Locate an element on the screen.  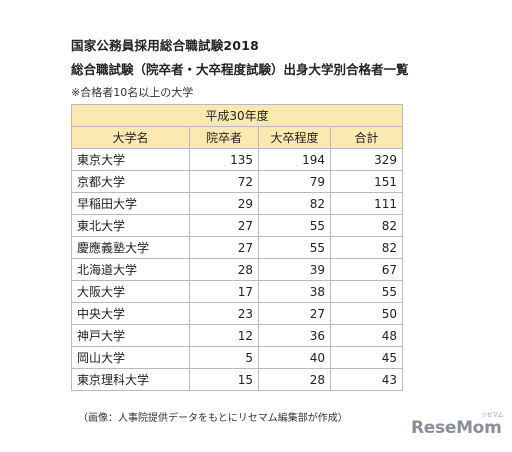
table-row: 北海道大学 28 39 67 is located at coordinates (237, 269).